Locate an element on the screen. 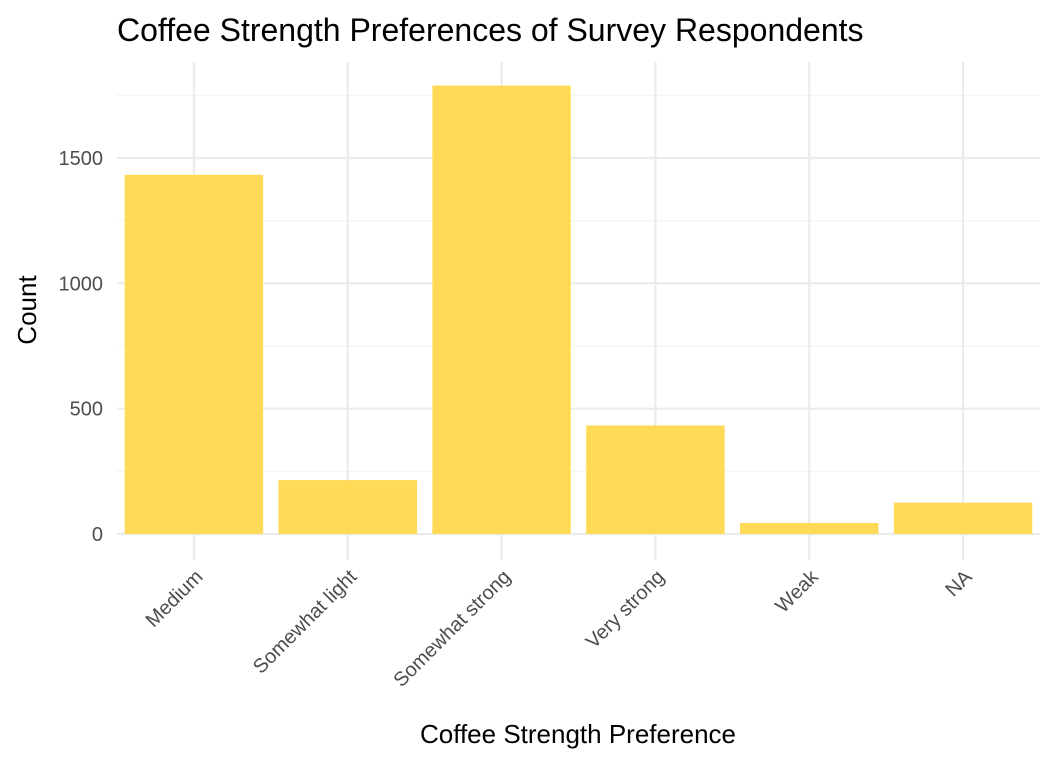 Image resolution: width=1054 pixels, height=766 pixels. y-axis-title: Count is located at coordinates (27, 310).